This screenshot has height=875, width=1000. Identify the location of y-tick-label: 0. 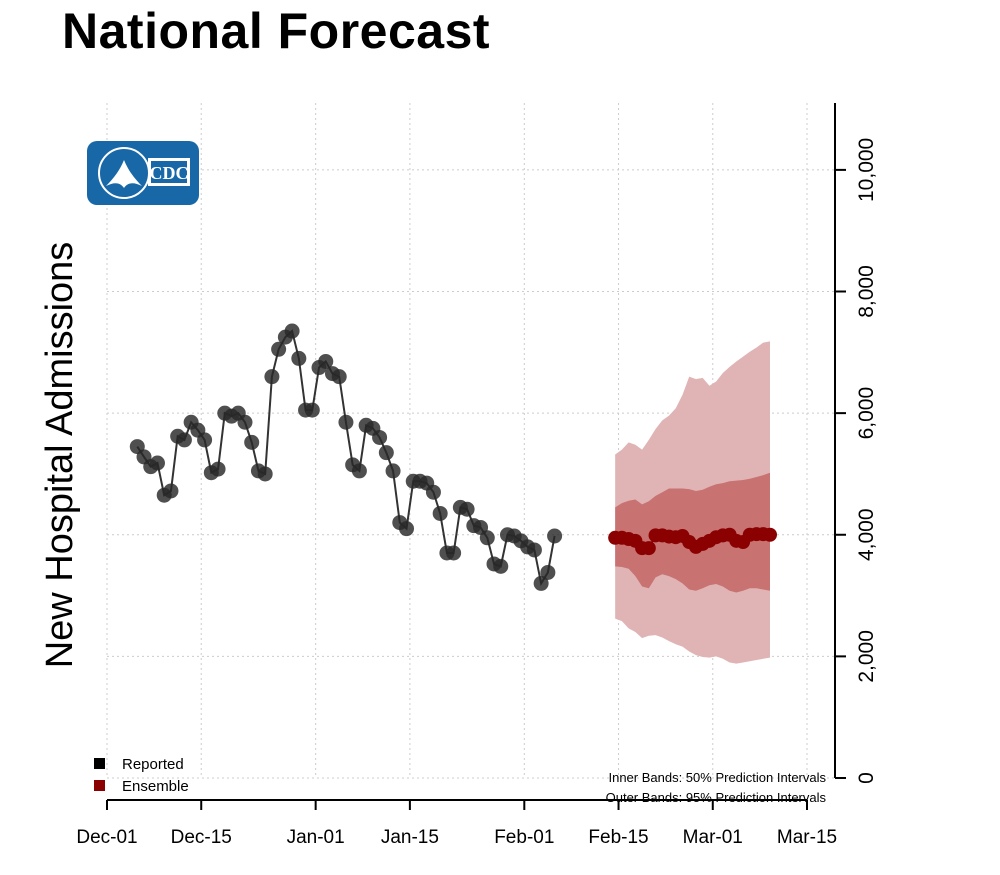
(866, 778).